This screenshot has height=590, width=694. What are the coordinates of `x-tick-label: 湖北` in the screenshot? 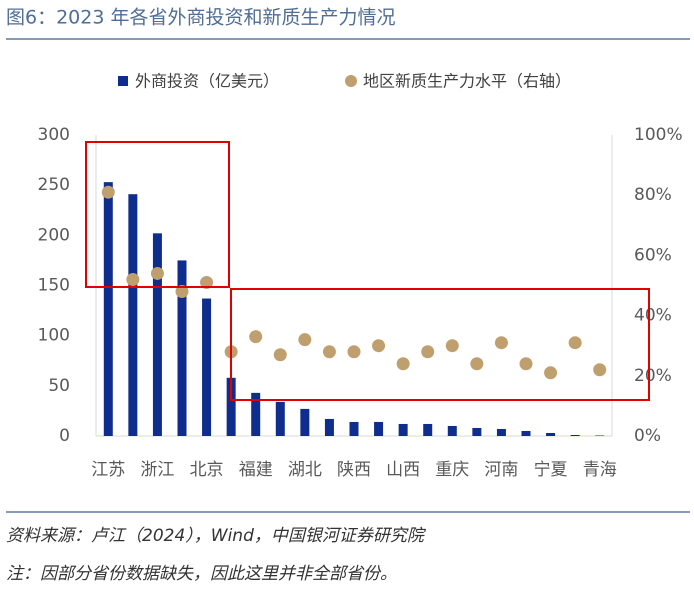 It's located at (305, 470).